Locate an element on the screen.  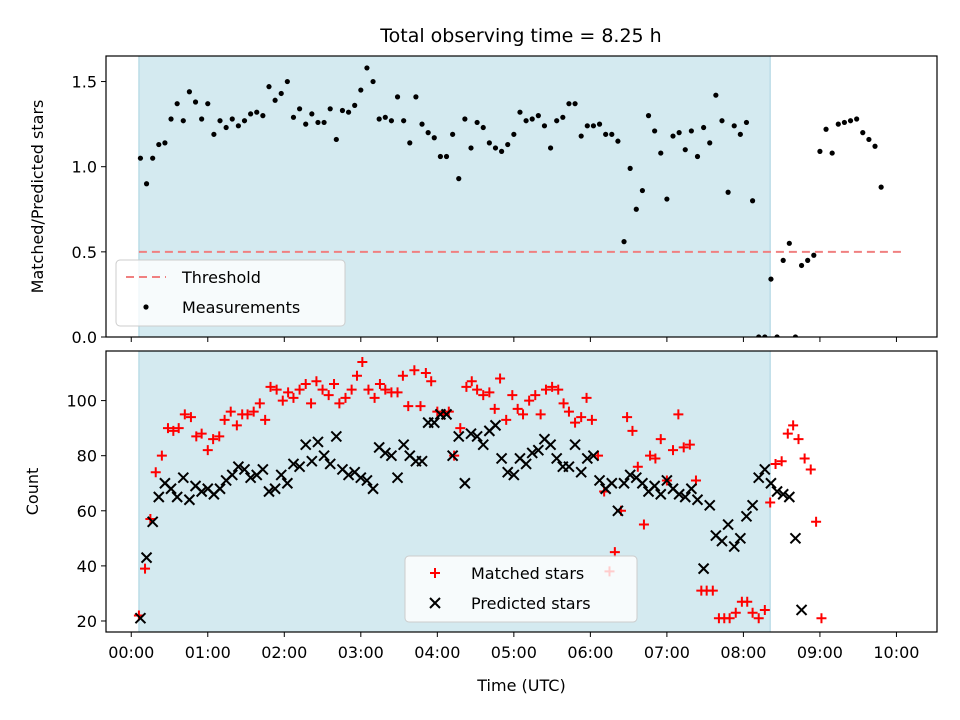
legend-label: Threshold is located at coordinates (221, 277).